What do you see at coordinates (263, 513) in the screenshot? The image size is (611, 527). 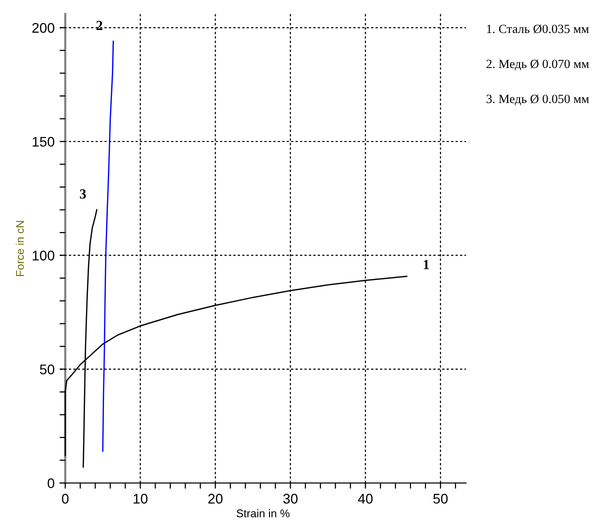 I see `x-axis-title: Strain in %` at bounding box center [263, 513].